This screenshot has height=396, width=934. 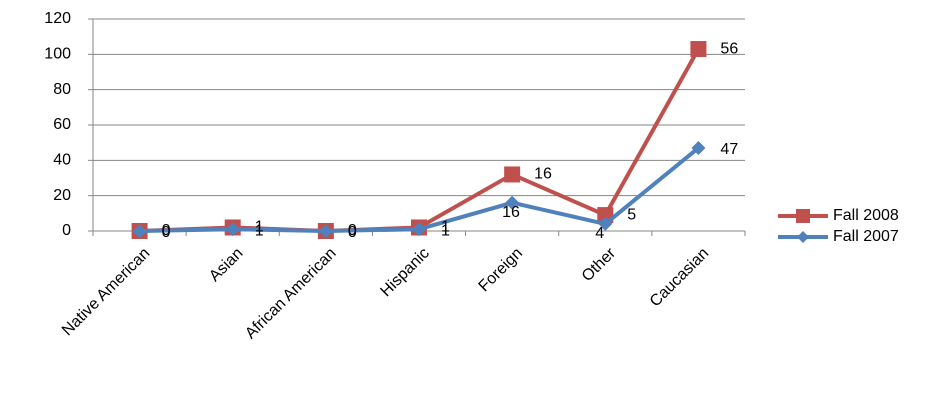 What do you see at coordinates (599, 264) in the screenshot?
I see `x-tick-label: Other` at bounding box center [599, 264].